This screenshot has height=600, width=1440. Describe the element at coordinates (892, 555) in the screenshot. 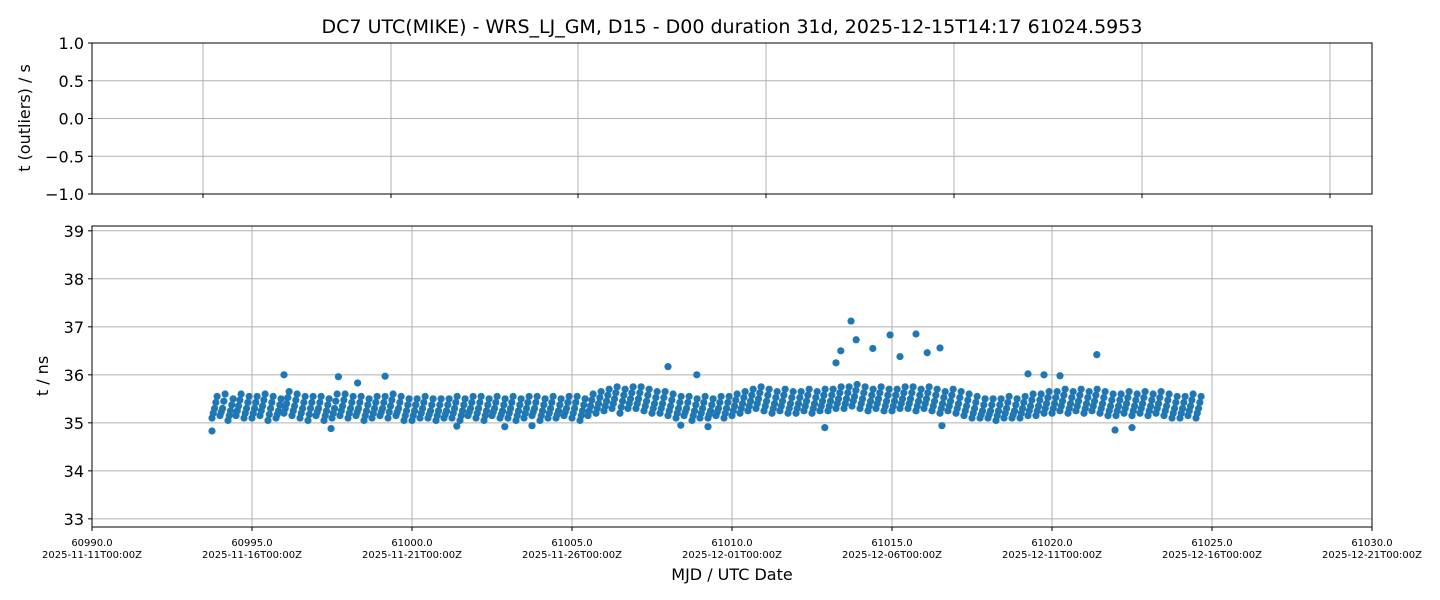

I see `x-tick-date-label: 2025-12-06T00:00Z` at that location.